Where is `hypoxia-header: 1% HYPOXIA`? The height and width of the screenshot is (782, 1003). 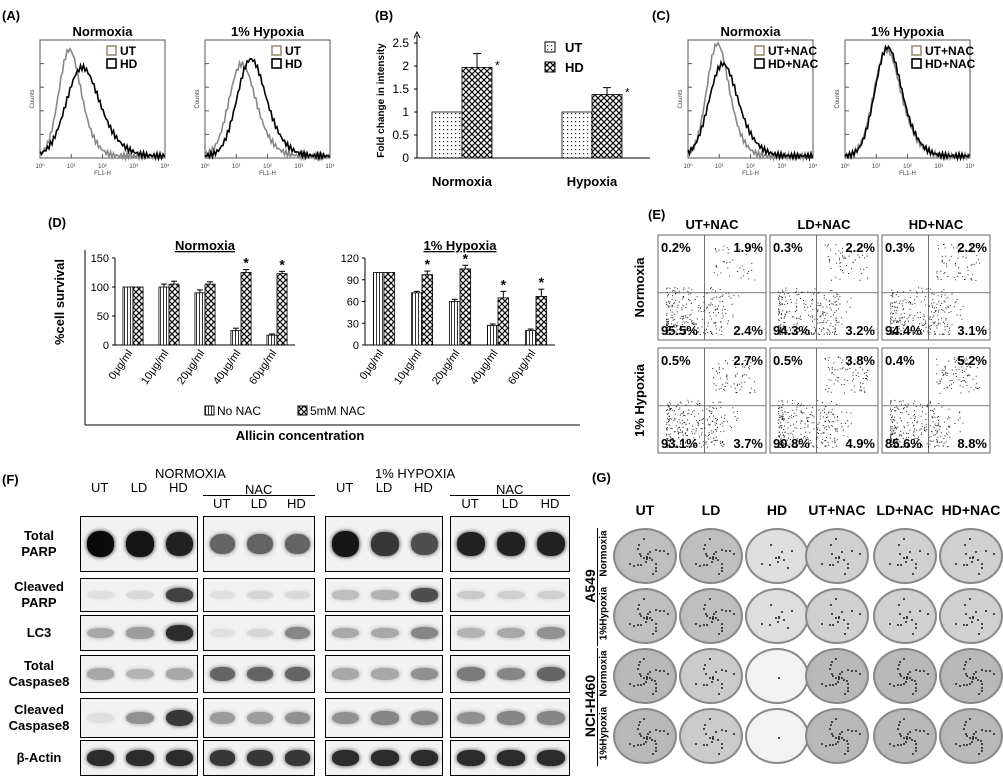 hypoxia-header: 1% HYPOXIA is located at coordinates (415, 473).